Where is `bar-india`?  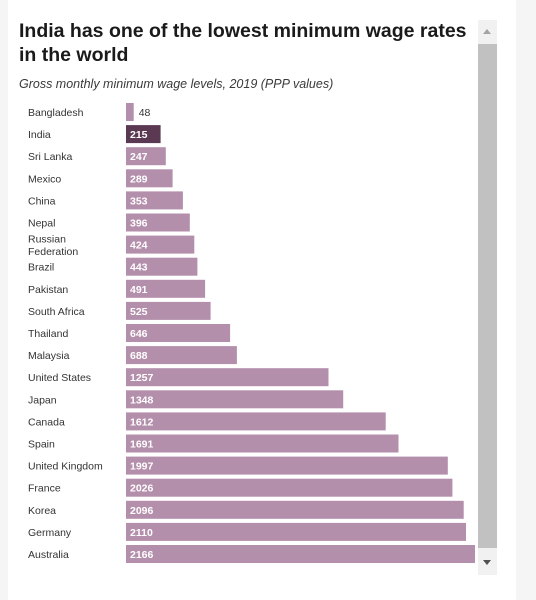 bar-india is located at coordinates (143, 134).